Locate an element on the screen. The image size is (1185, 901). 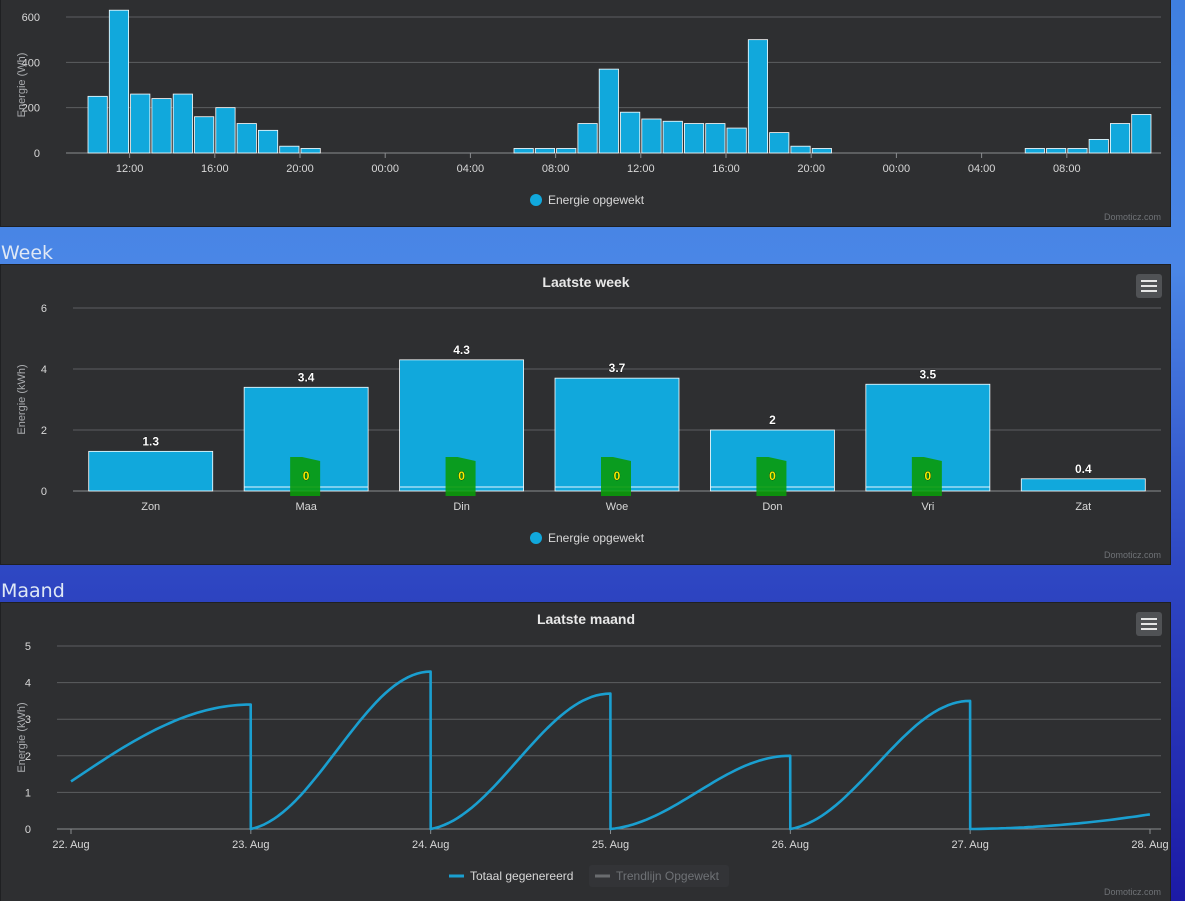
x-tick-label: 04:00 is located at coordinates (471, 169).